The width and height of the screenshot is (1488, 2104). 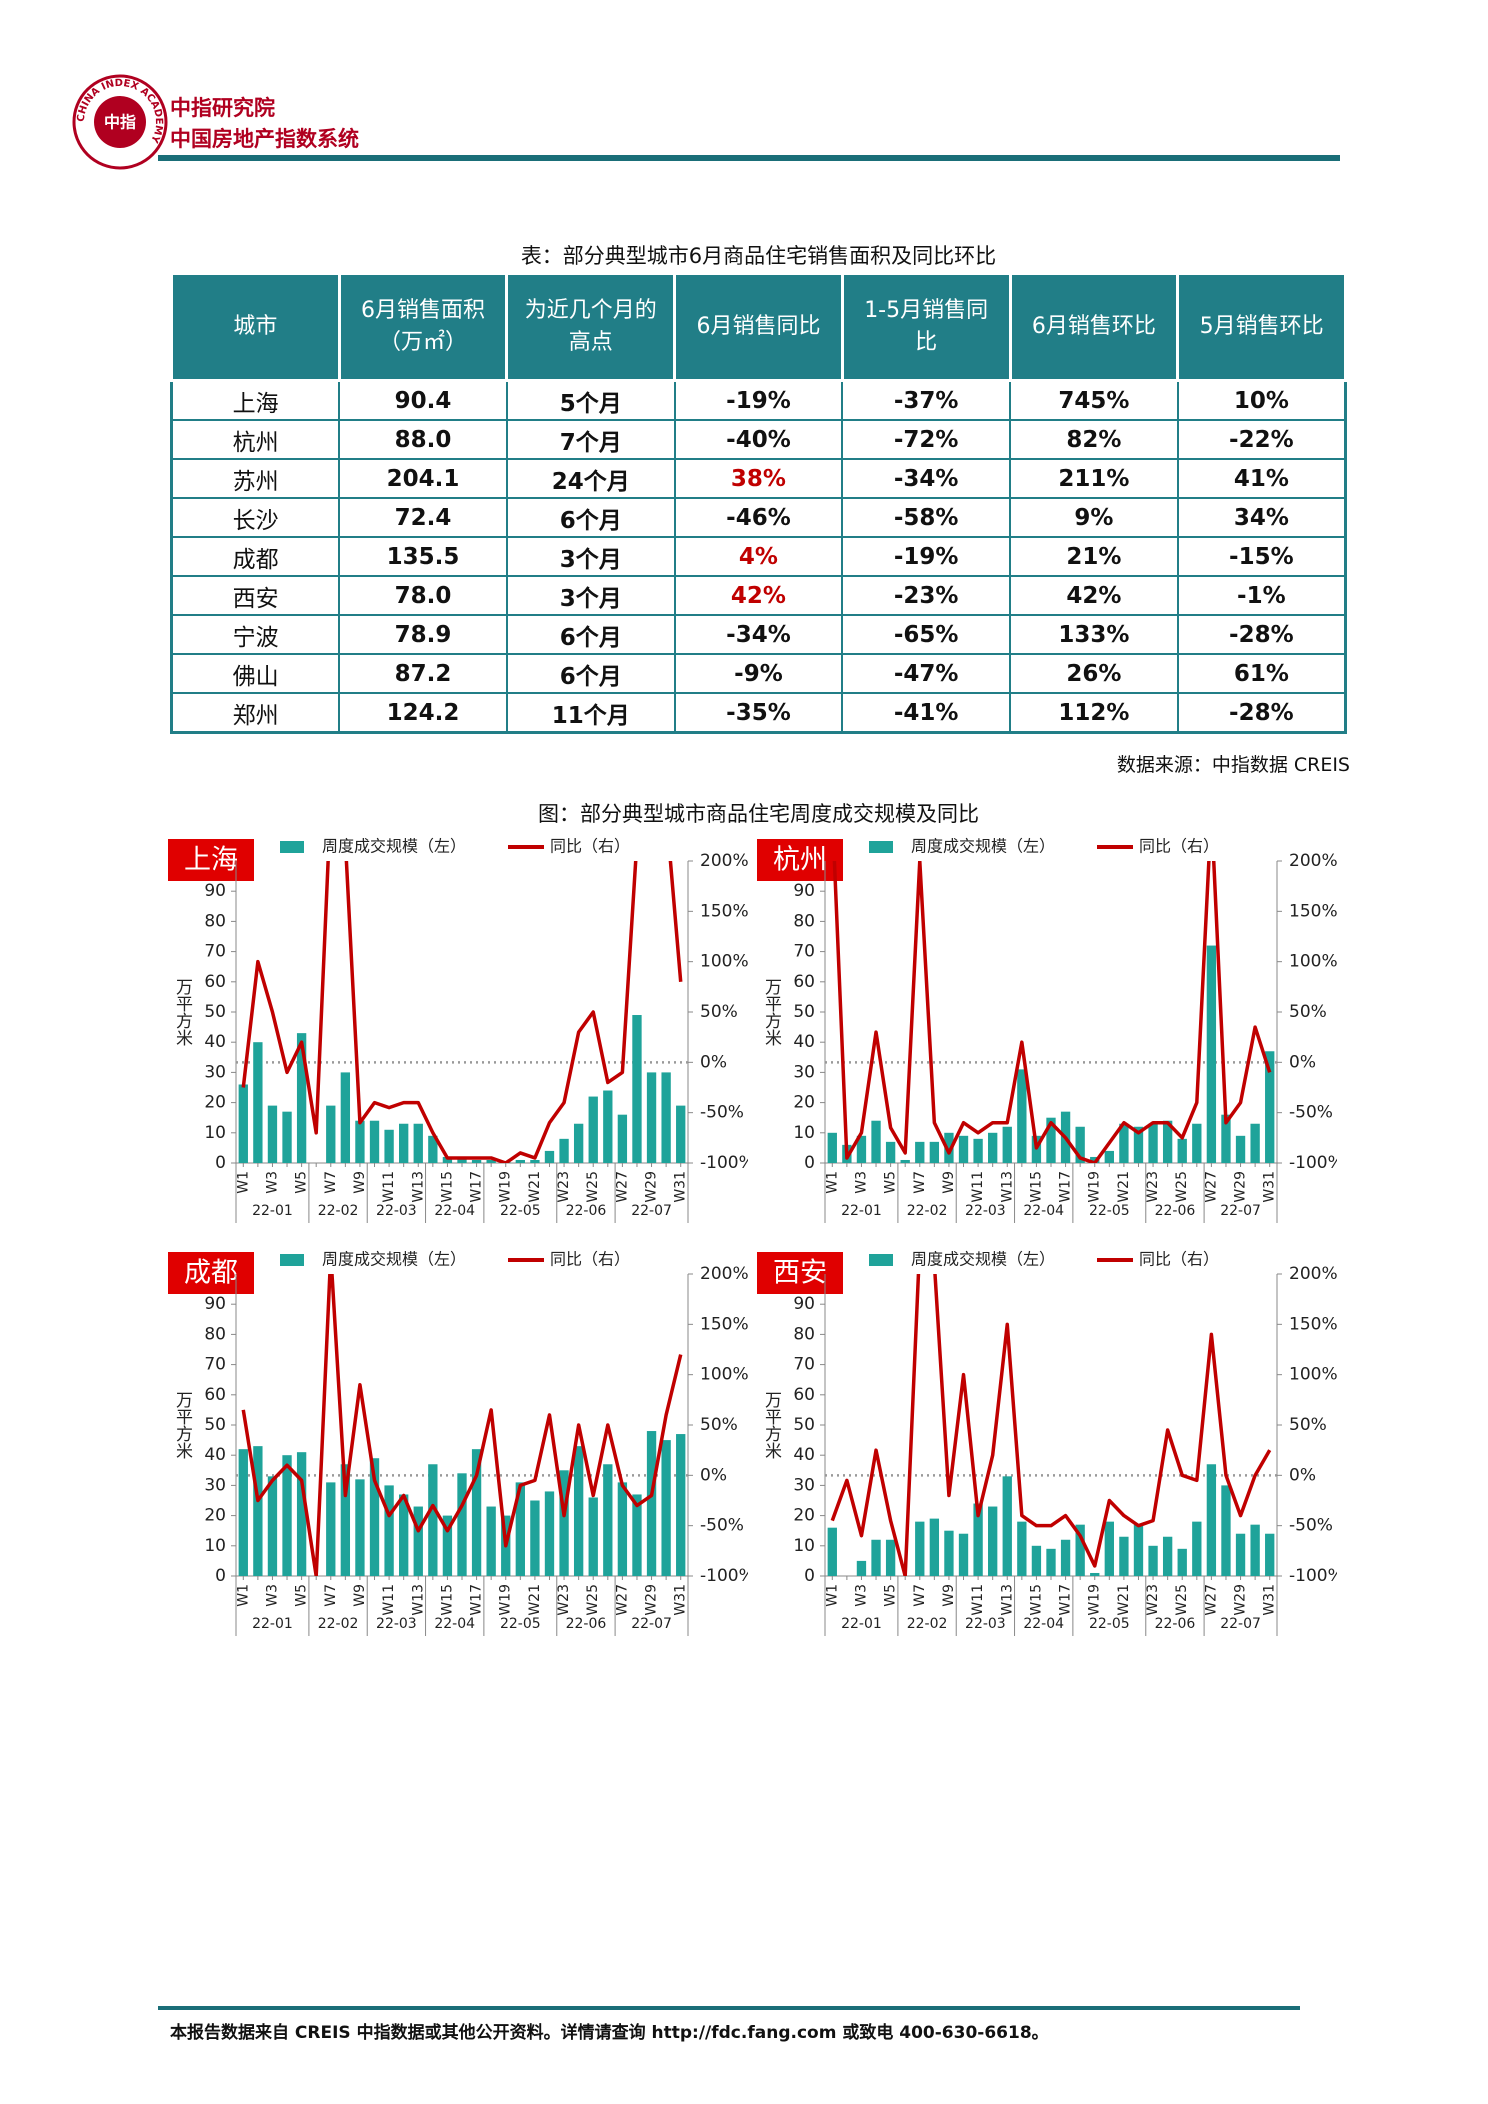 What do you see at coordinates (215, 1012) in the screenshot?
I see `y-tick-label: 50` at bounding box center [215, 1012].